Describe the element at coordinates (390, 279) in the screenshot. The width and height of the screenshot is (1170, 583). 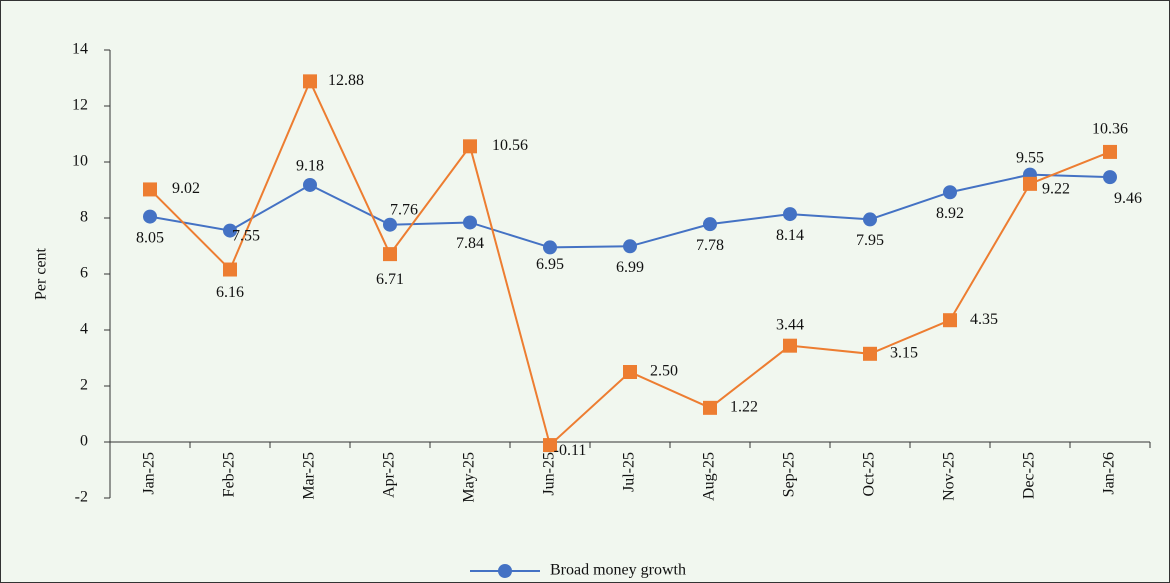
I see `data-label: 6.71` at that location.